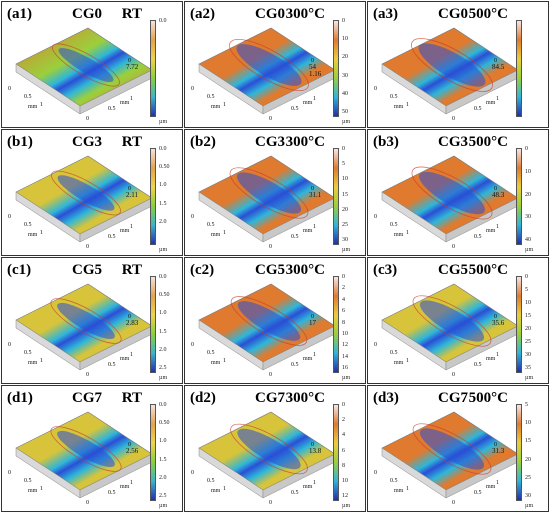  I want to click on scale-tick: 0.0, so click(163, 21).